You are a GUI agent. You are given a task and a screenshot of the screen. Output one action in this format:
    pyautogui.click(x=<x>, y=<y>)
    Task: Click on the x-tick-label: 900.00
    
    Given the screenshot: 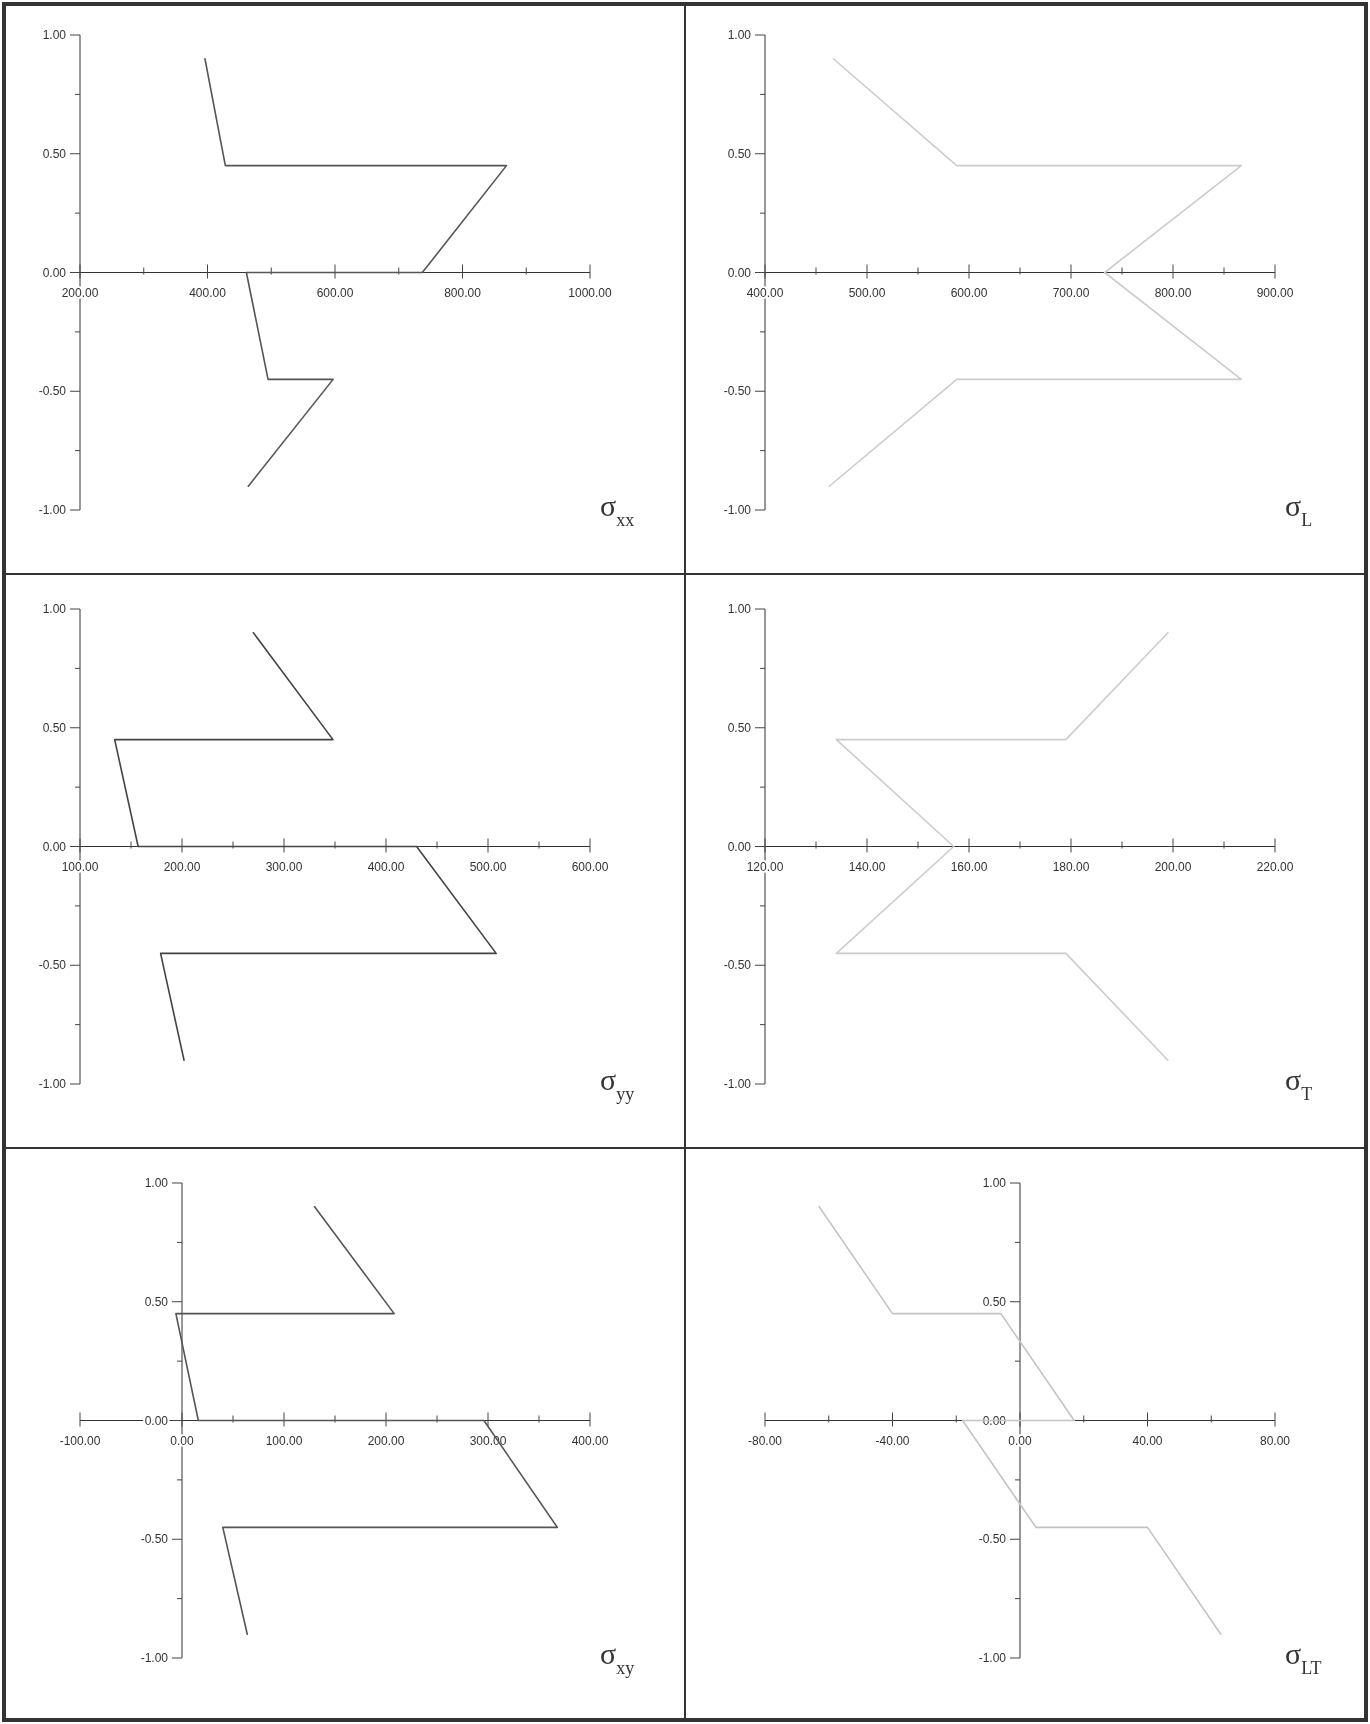 What is the action you would take?
    pyautogui.click(x=1275, y=292)
    